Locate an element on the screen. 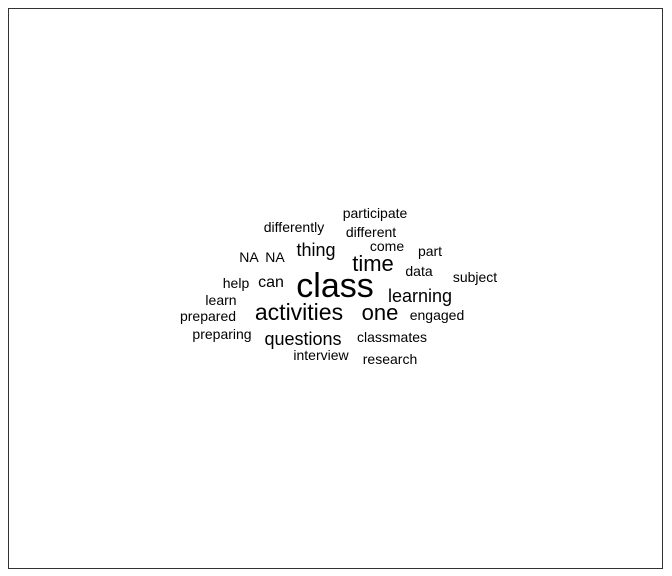  word-can: can is located at coordinates (271, 282).